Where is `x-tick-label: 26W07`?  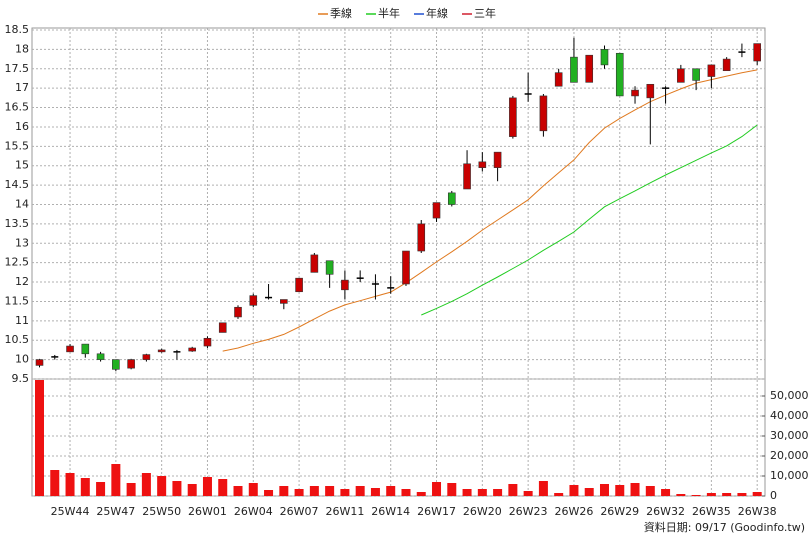
x-tick-label: 26W07 is located at coordinates (299, 511).